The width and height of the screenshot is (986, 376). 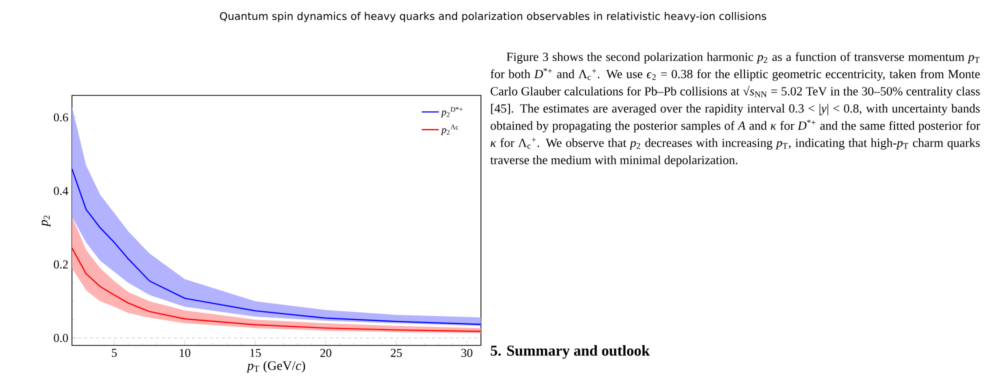 What do you see at coordinates (276, 366) in the screenshot?
I see `x-axis-title: p$_{T}$ (GeV/c)` at bounding box center [276, 366].